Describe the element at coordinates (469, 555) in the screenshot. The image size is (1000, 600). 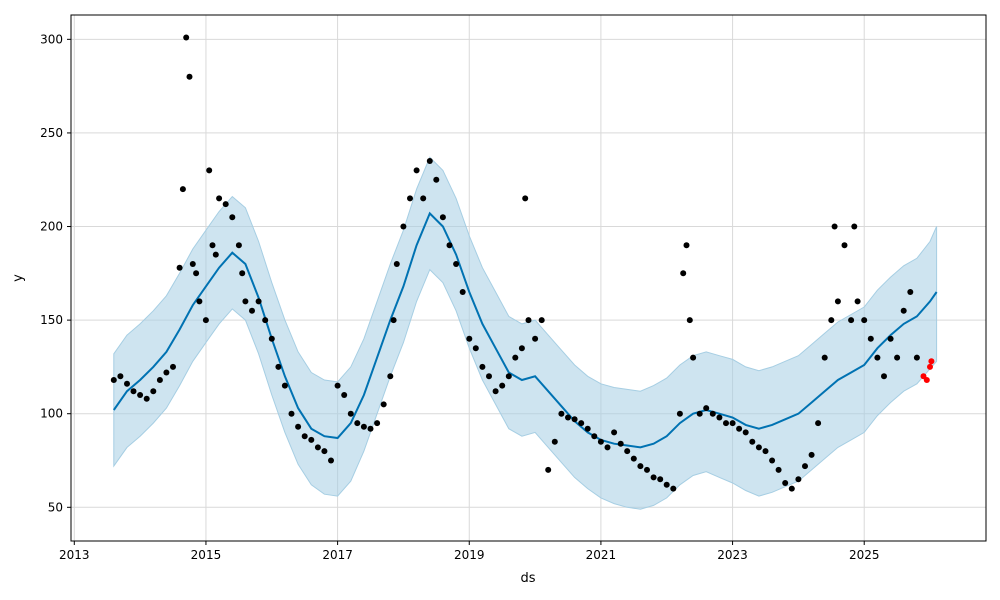
I see `x-tick-label: 2019` at that location.